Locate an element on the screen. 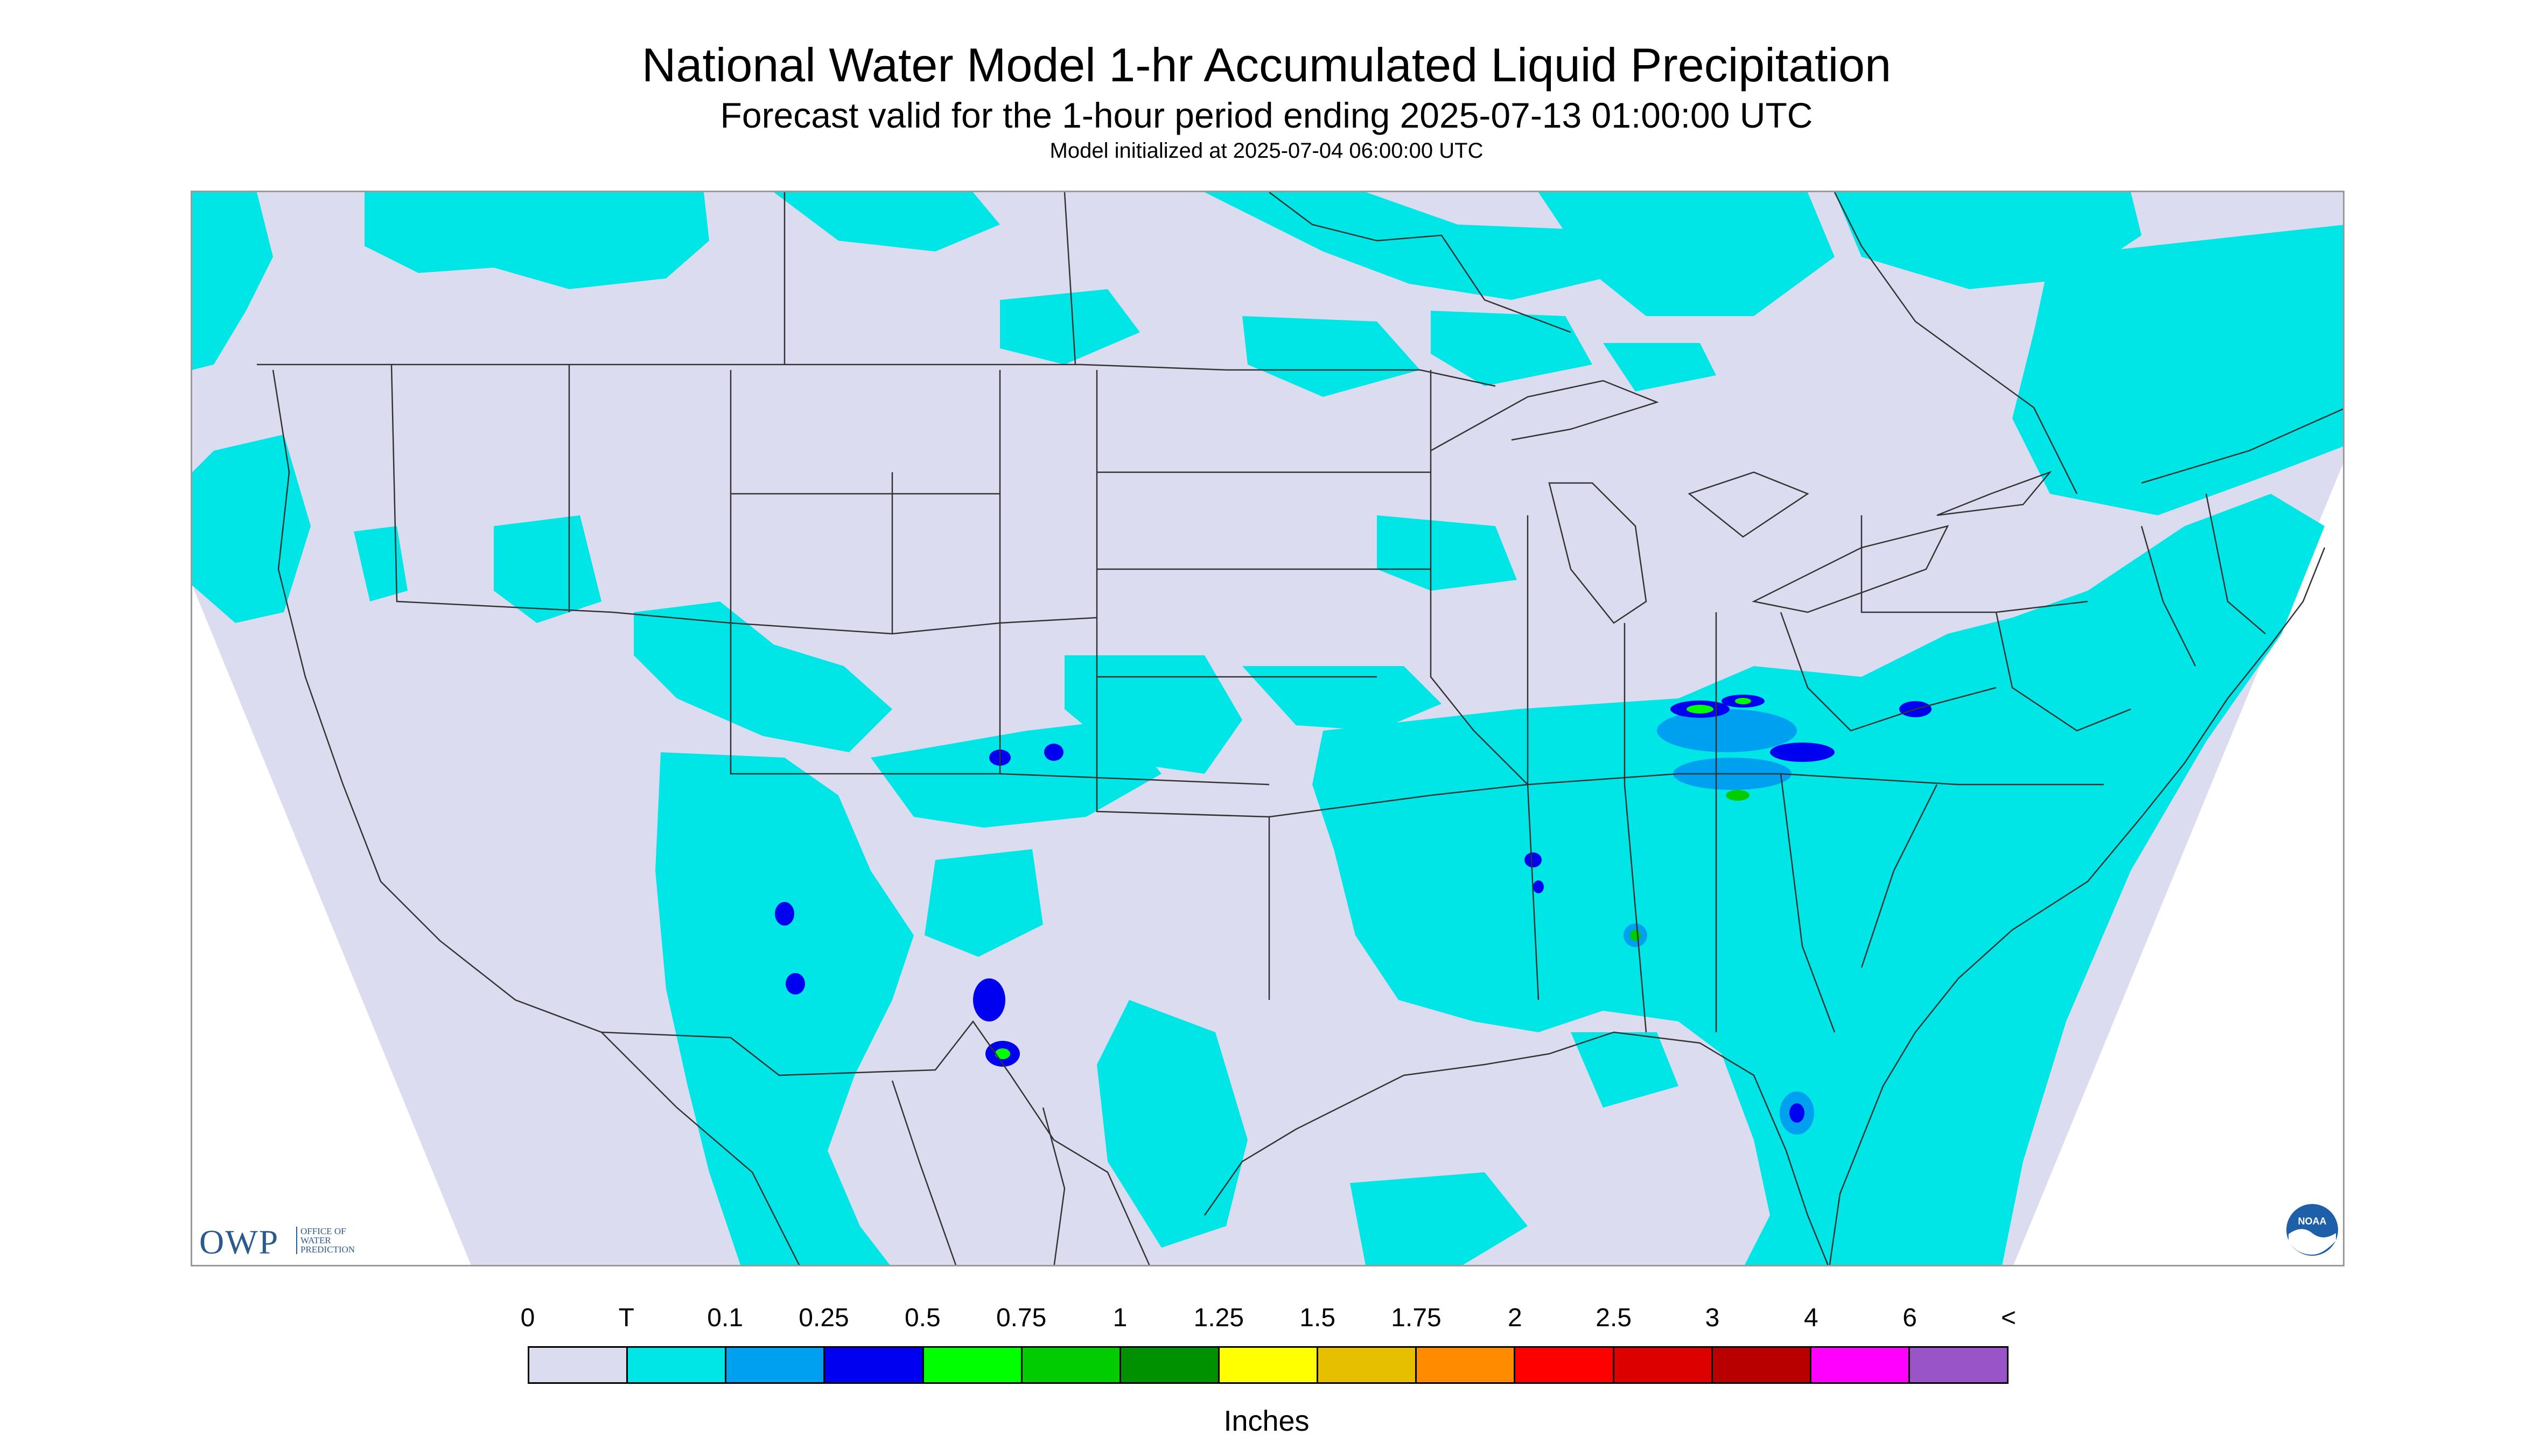  owp-logo-text: OWP is located at coordinates (239, 1242).